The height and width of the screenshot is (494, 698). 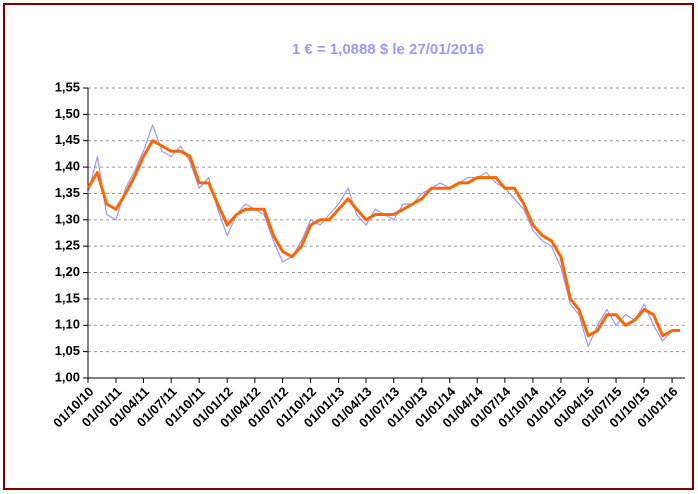 I want to click on y-tick-label: 1,25, so click(x=67, y=245).